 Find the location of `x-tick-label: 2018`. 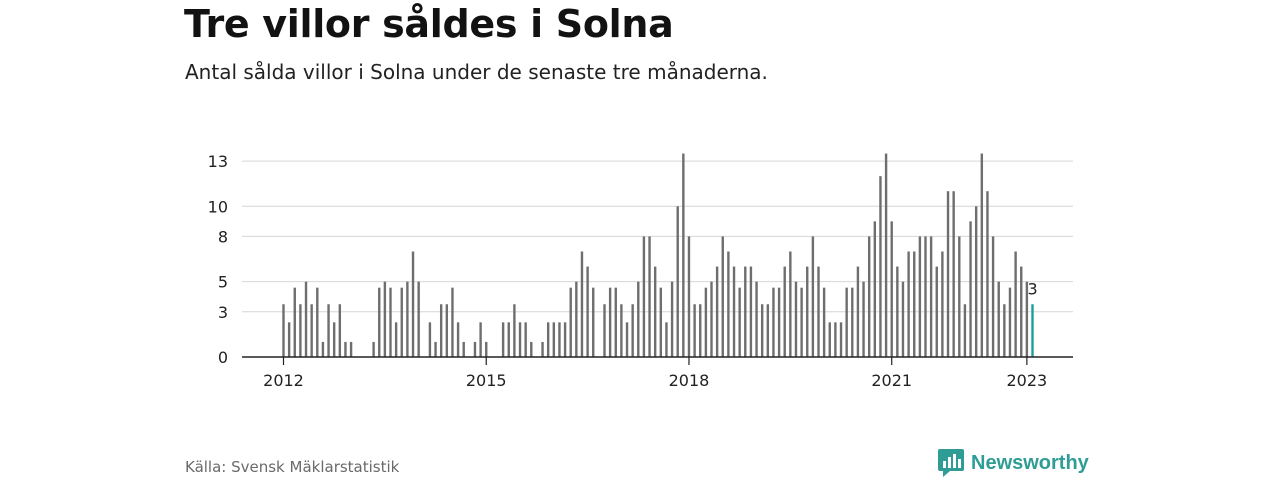

x-tick-label: 2018 is located at coordinates (689, 380).